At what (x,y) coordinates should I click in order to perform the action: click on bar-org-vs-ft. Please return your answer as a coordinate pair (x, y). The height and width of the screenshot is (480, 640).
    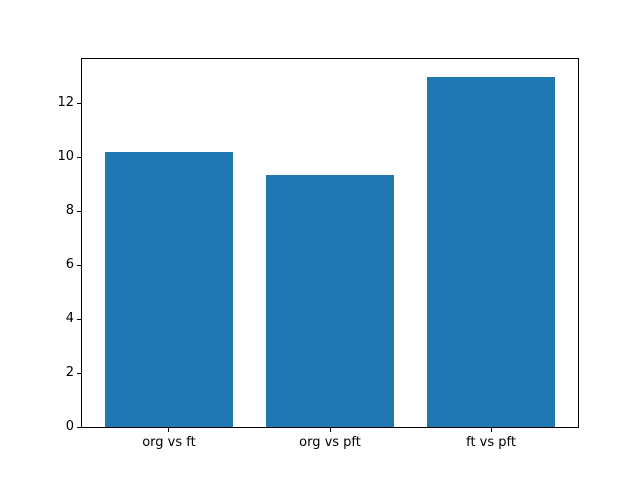
    Looking at the image, I should click on (169, 289).